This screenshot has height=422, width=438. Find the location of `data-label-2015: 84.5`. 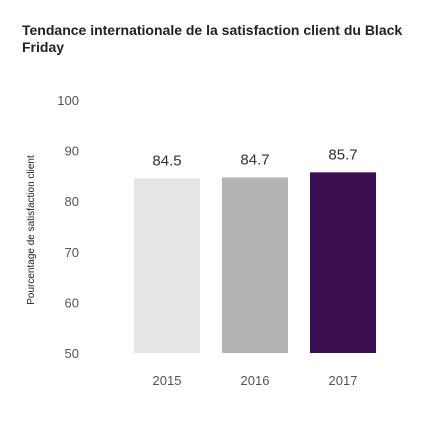

data-label-2015: 84.5 is located at coordinates (166, 160).